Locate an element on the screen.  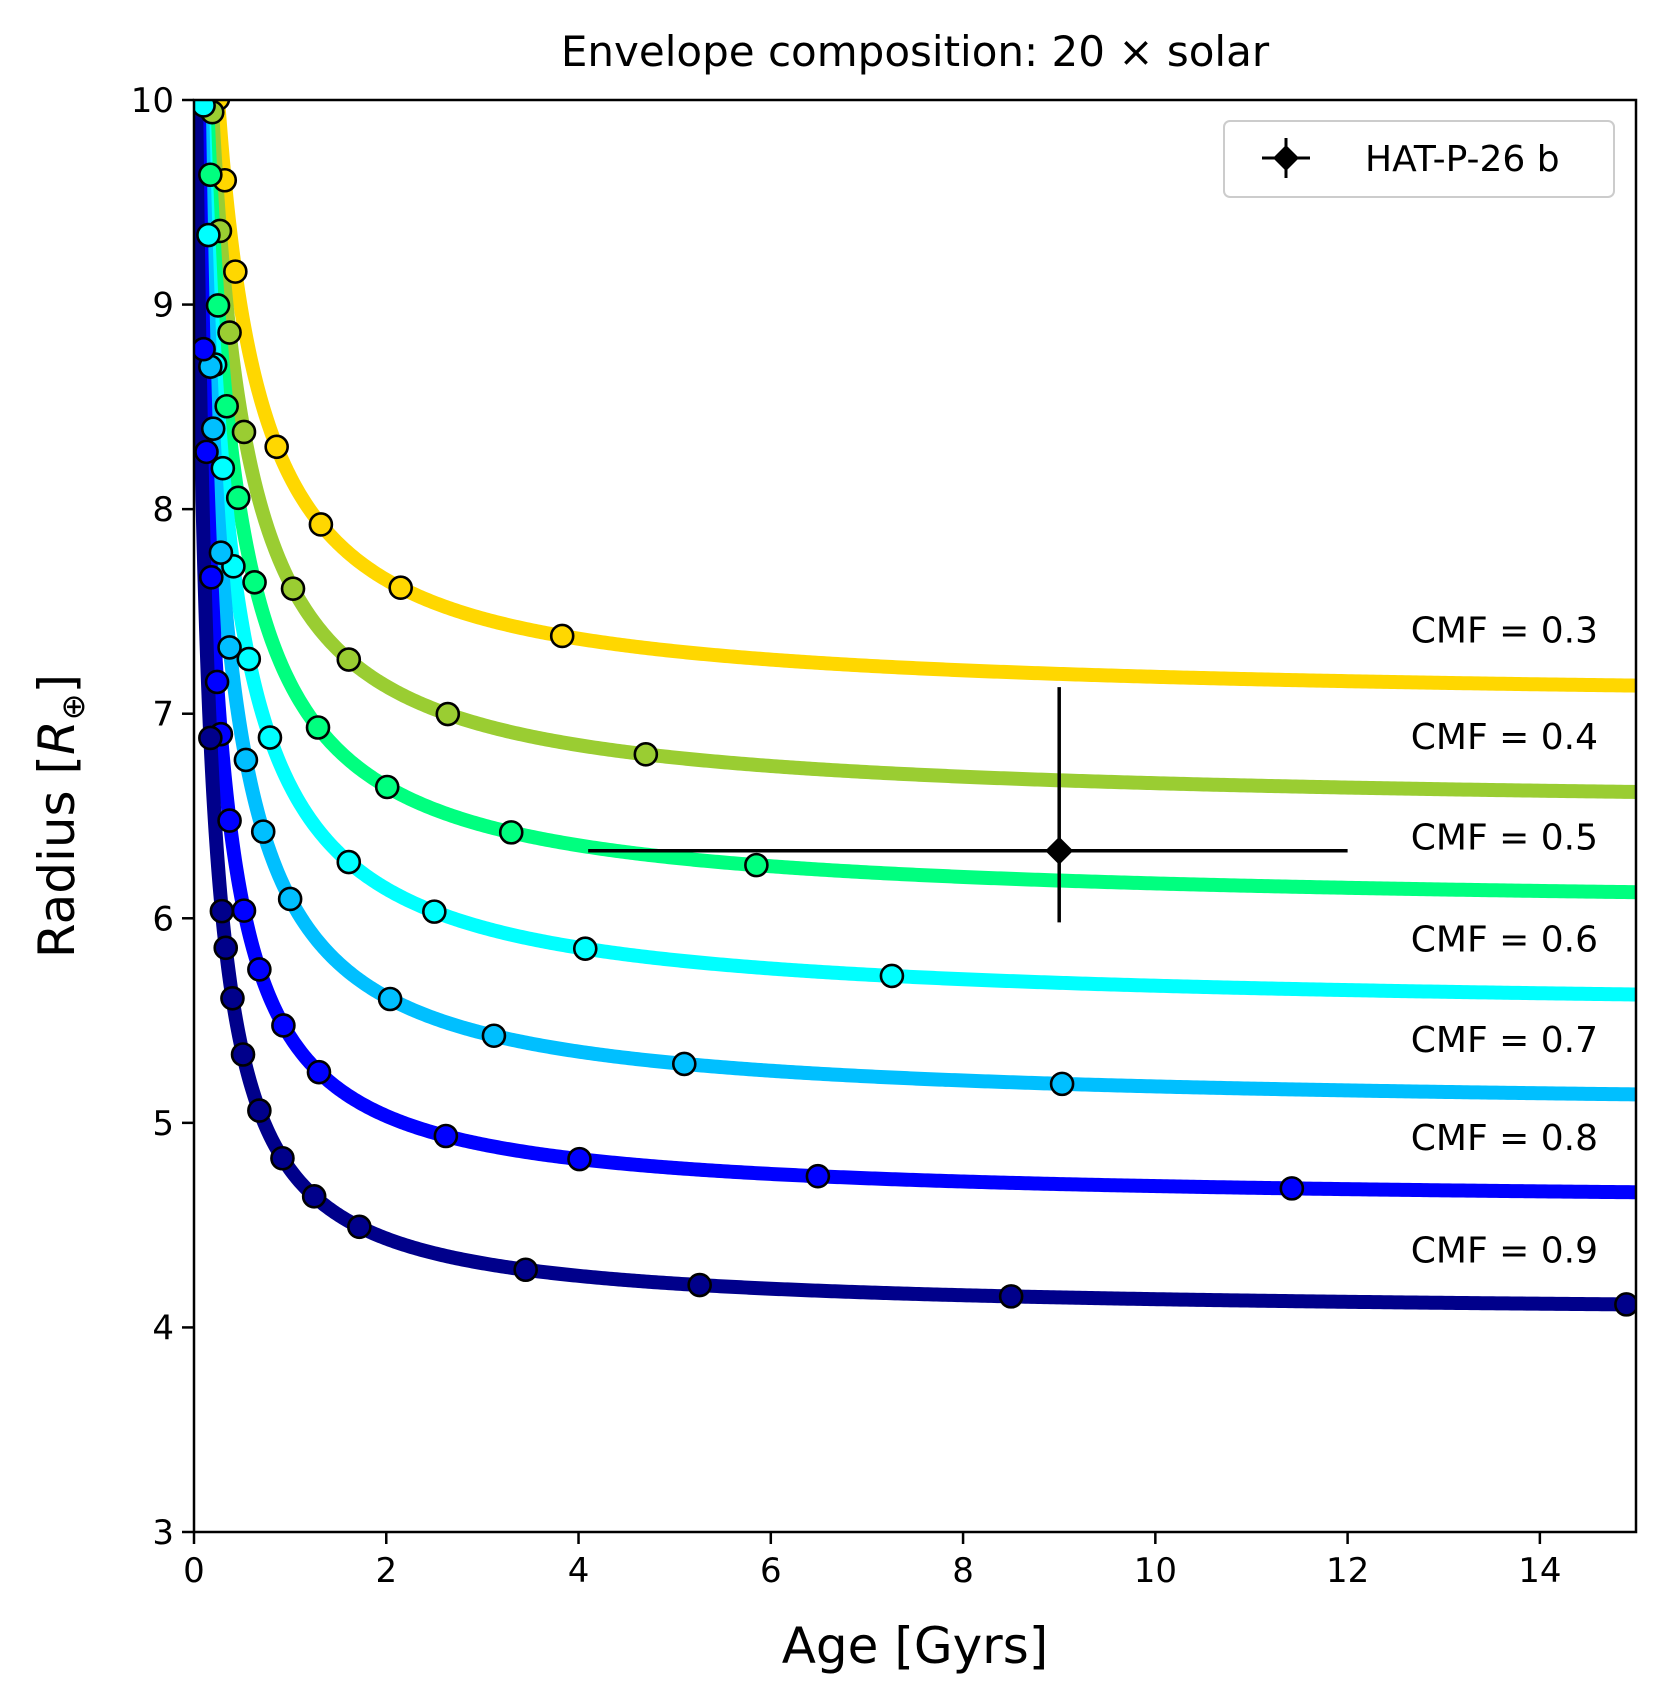
x-tick-label: 8 is located at coordinates (963, 1571).